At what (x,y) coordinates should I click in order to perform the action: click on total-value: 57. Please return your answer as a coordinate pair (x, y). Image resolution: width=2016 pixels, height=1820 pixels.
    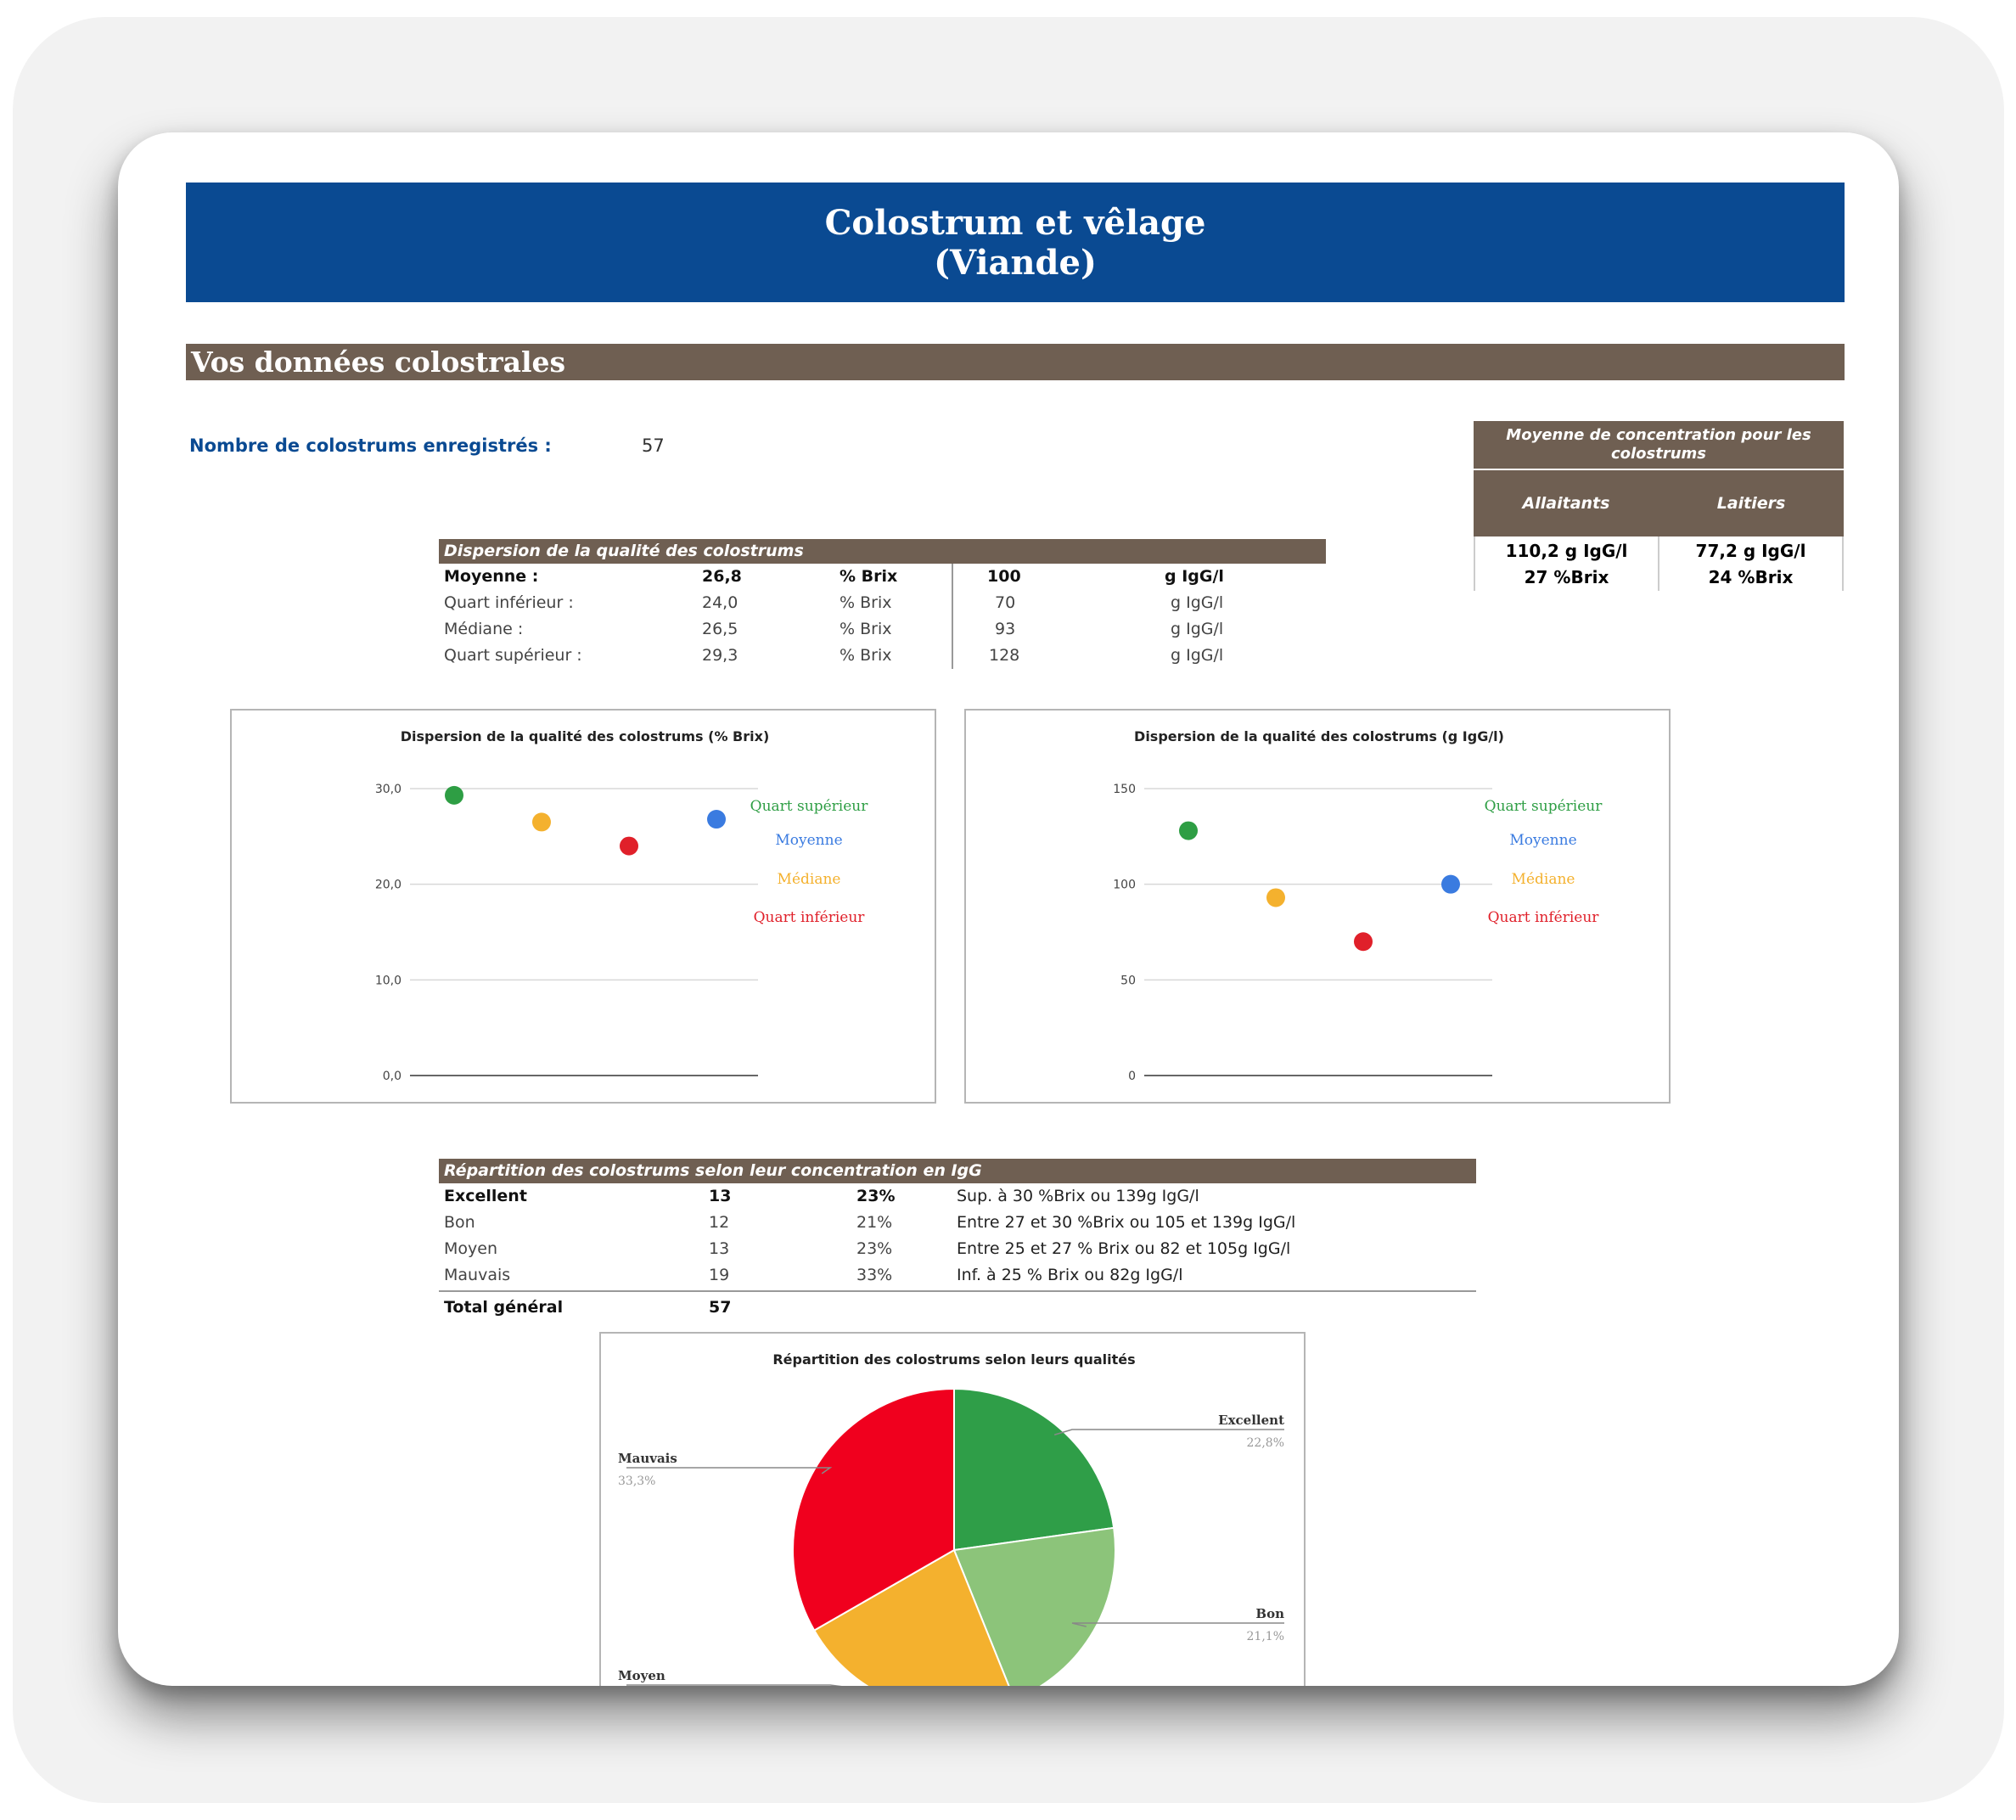
    Looking at the image, I should click on (720, 1307).